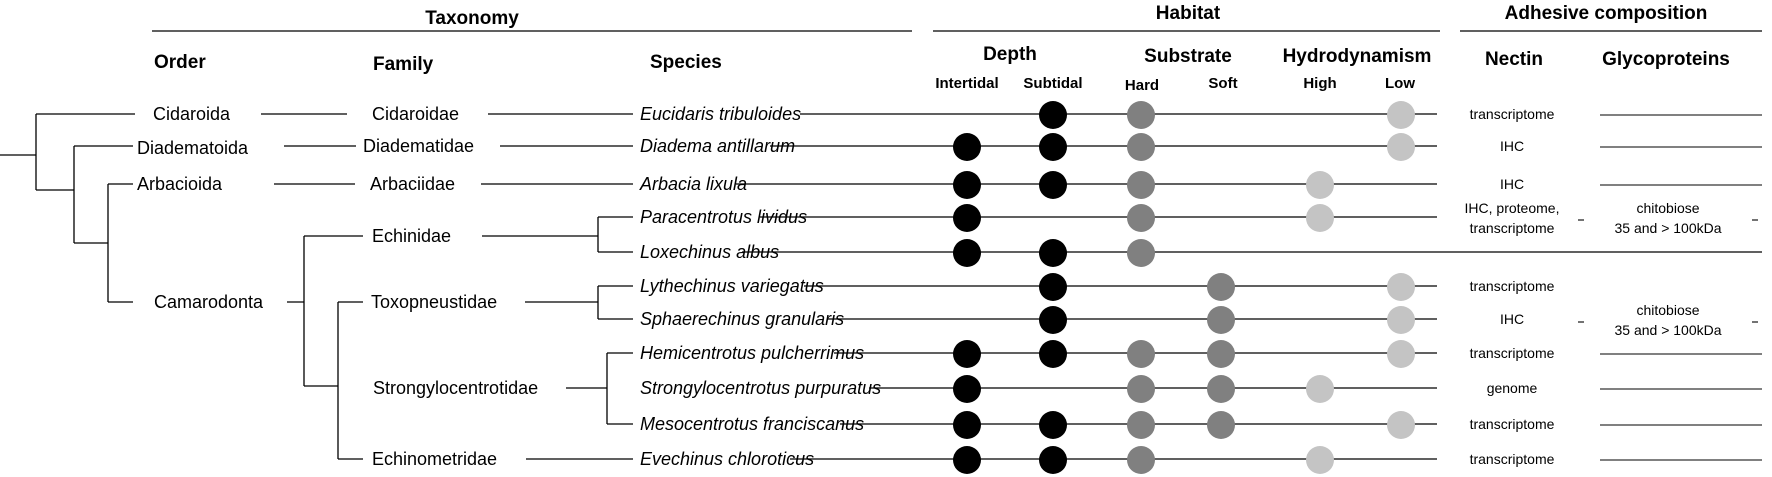 The width and height of the screenshot is (1772, 477). Describe the element at coordinates (1097, 460) in the screenshot. I see `species-row: Evechinus chloroticus transcriptome` at that location.